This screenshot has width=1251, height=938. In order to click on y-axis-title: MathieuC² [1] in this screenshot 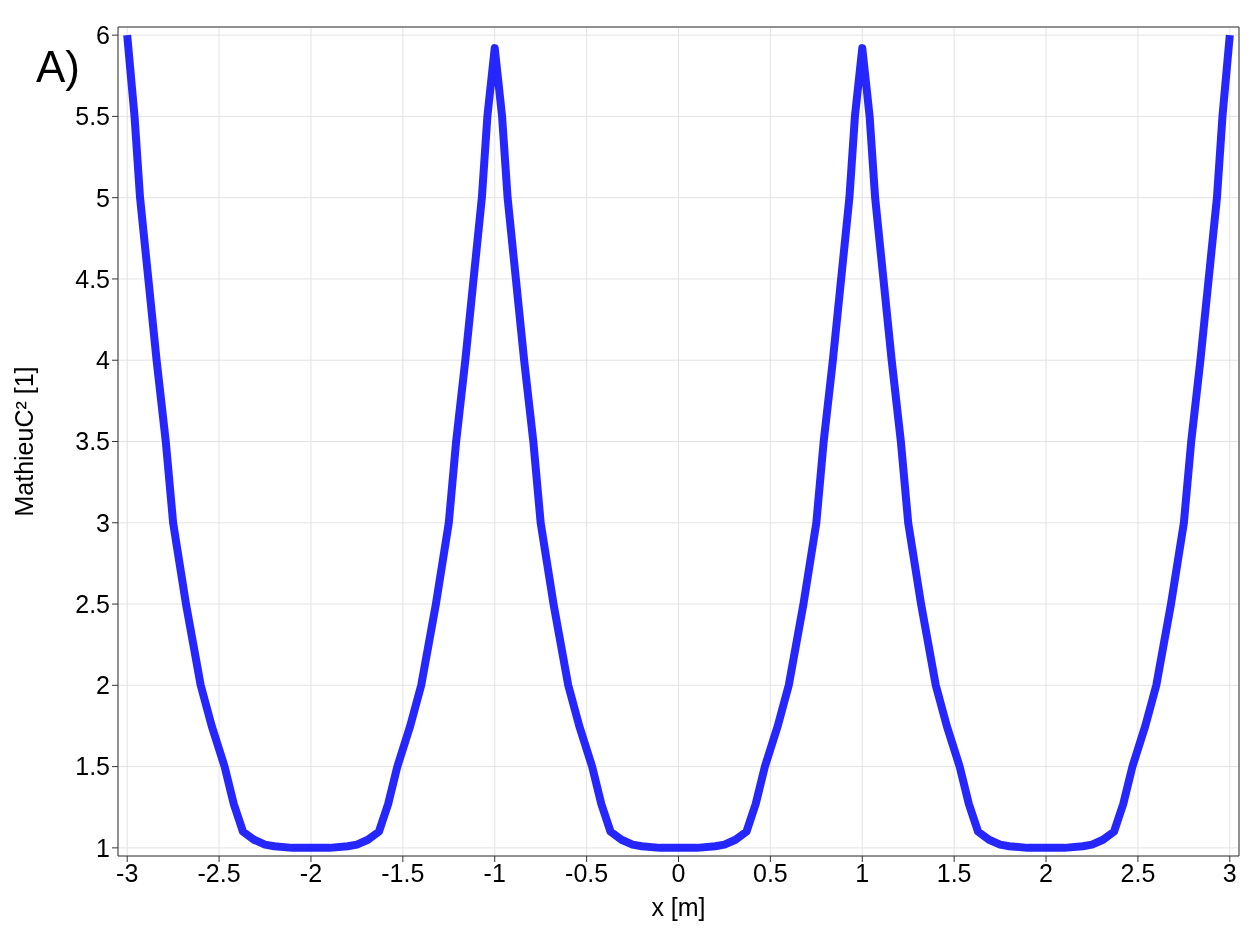, I will do `click(23, 441)`.